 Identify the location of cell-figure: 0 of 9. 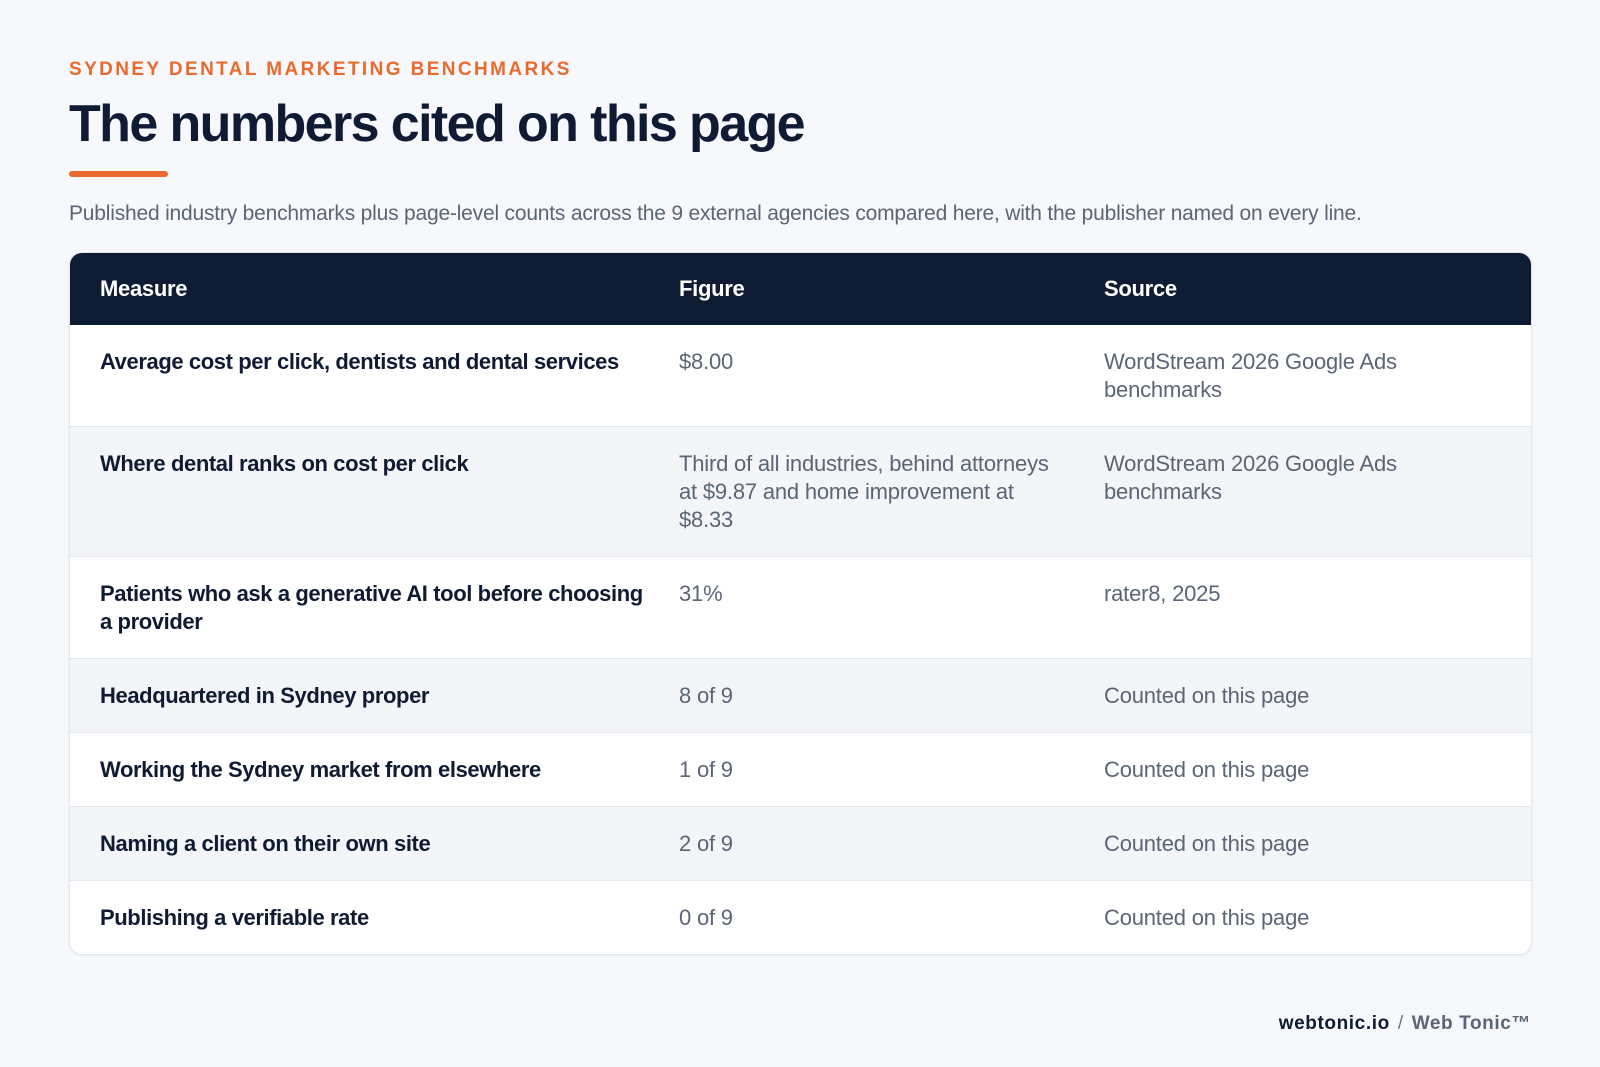
(706, 917).